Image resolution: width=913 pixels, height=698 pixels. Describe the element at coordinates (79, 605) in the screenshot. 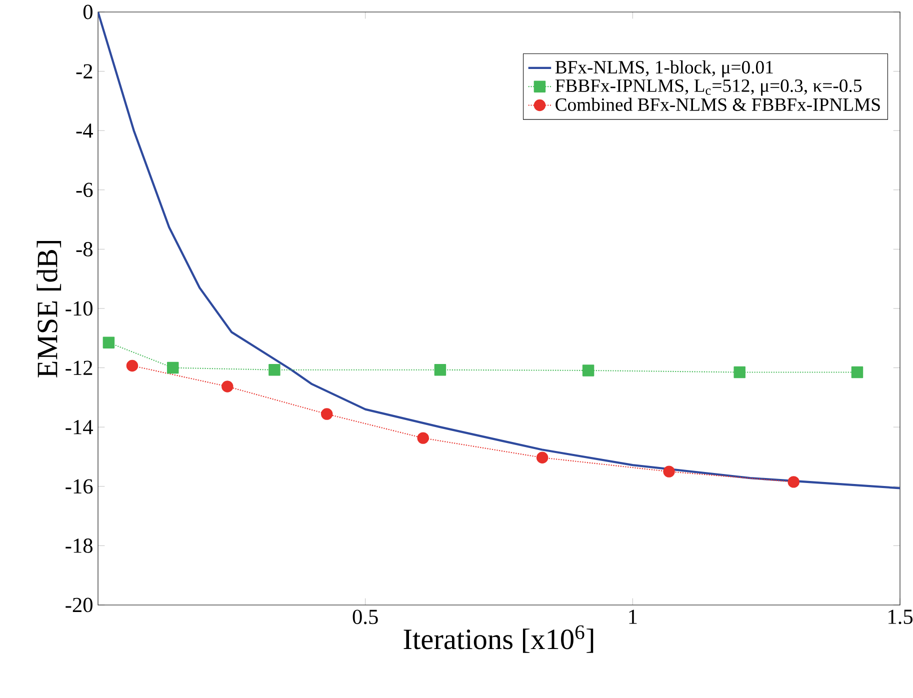

I see `y-tick-label: -20` at that location.